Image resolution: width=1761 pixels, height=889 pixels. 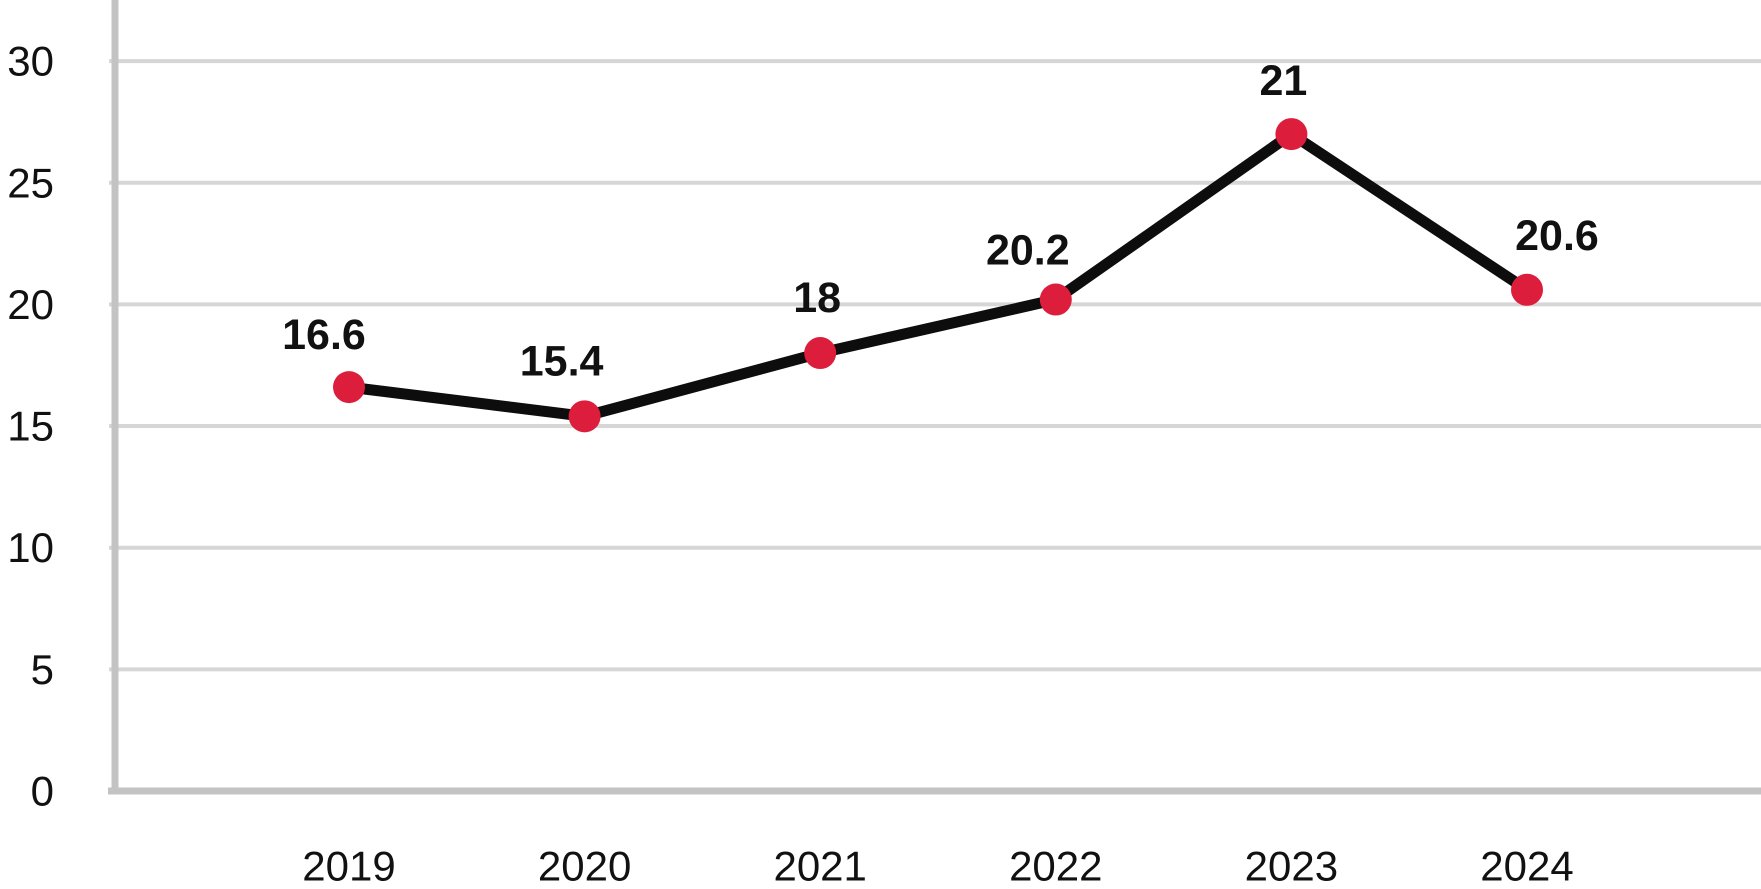 What do you see at coordinates (30, 61) in the screenshot?
I see `y-tick-label: 30` at bounding box center [30, 61].